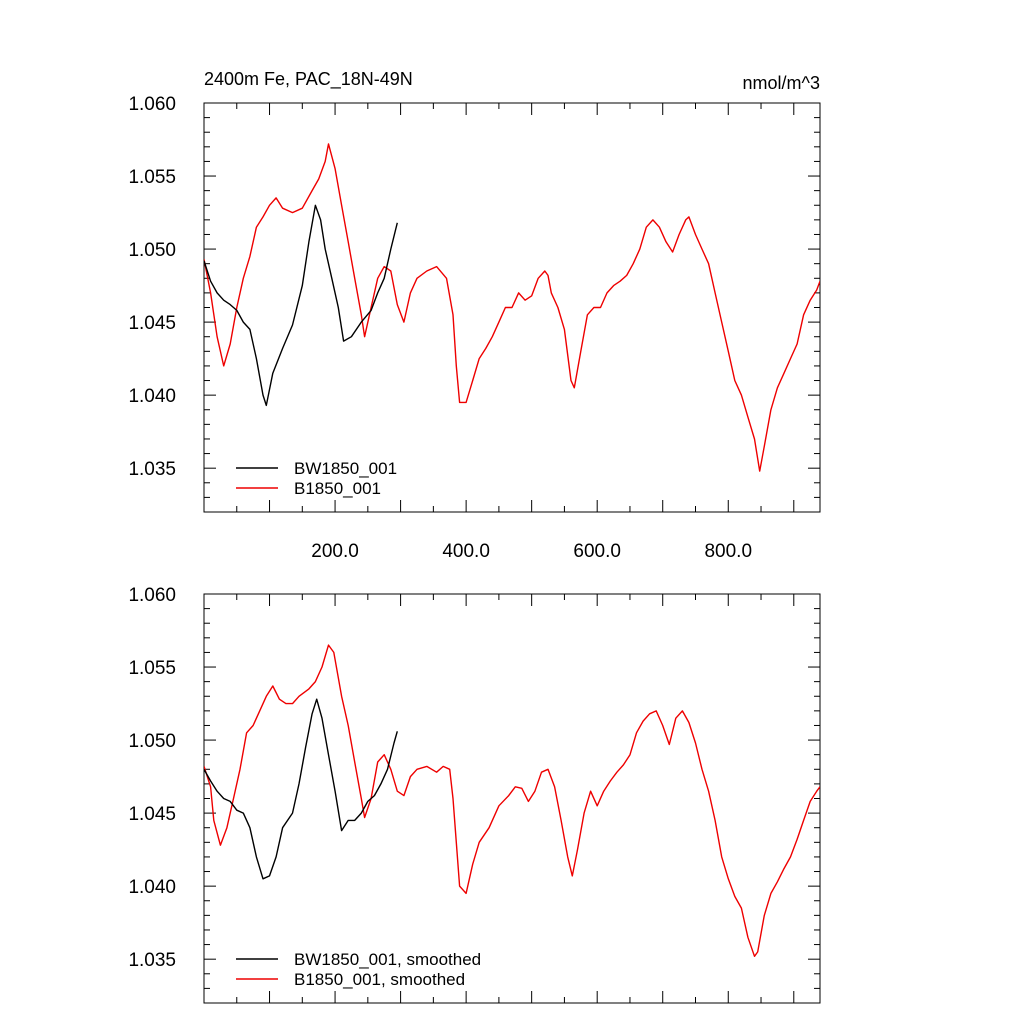 The width and height of the screenshot is (1024, 1029). Describe the element at coordinates (345, 468) in the screenshot. I see `legend-label: BW1850_001` at that location.